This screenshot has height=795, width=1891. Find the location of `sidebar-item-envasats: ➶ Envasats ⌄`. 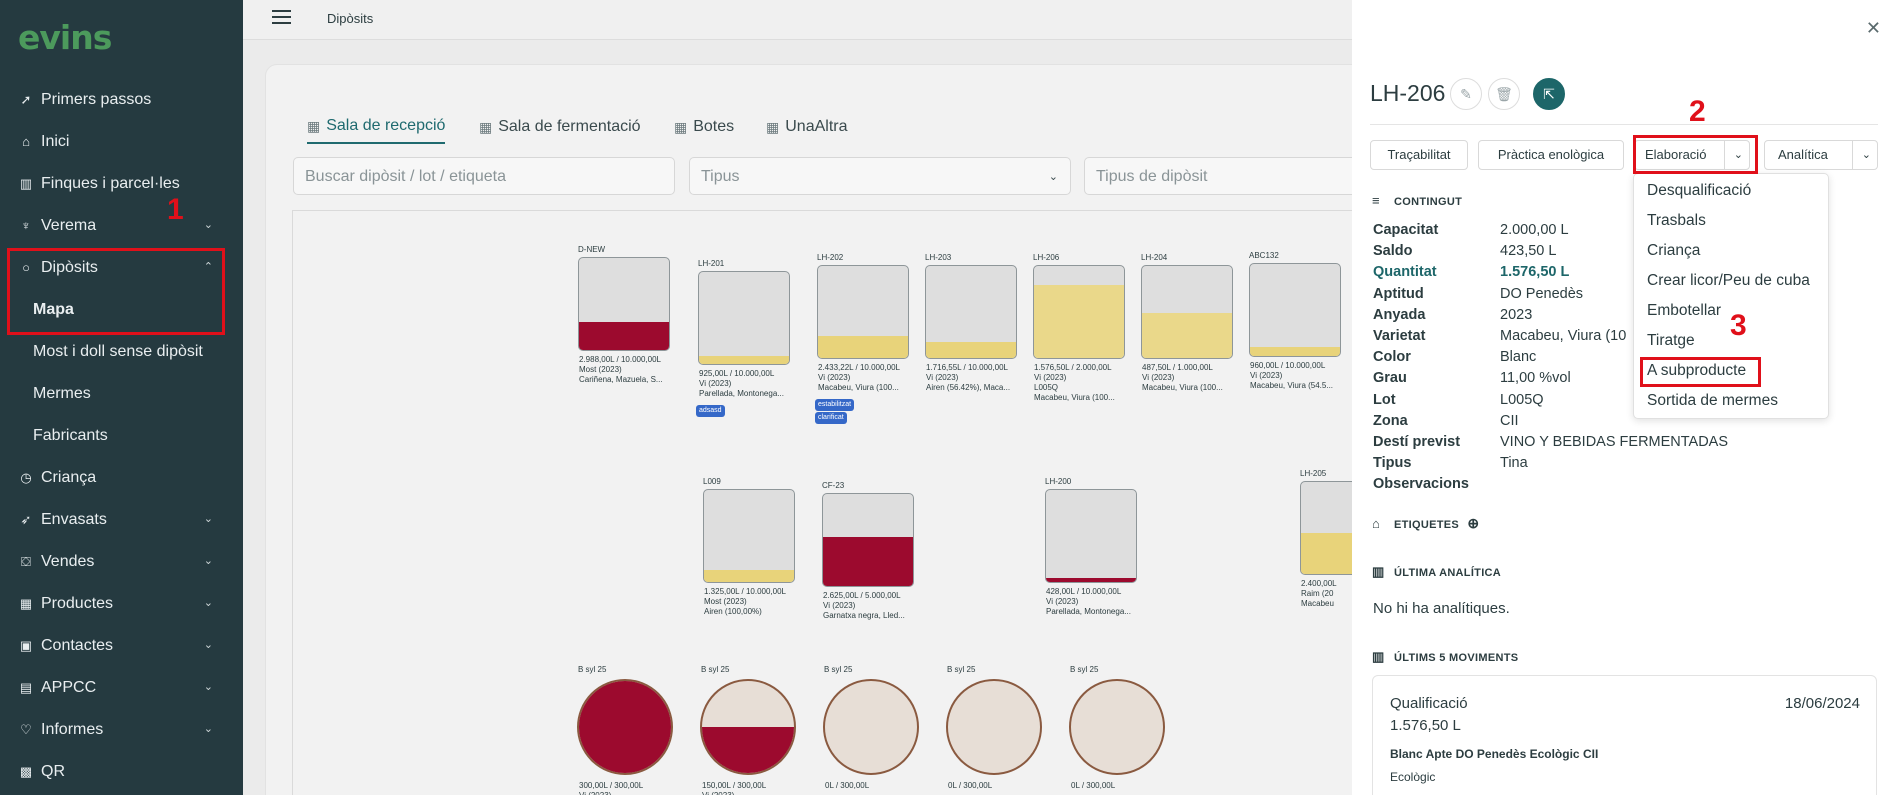

sidebar-item-envasats: ➶ Envasats ⌄ is located at coordinates (121, 520).